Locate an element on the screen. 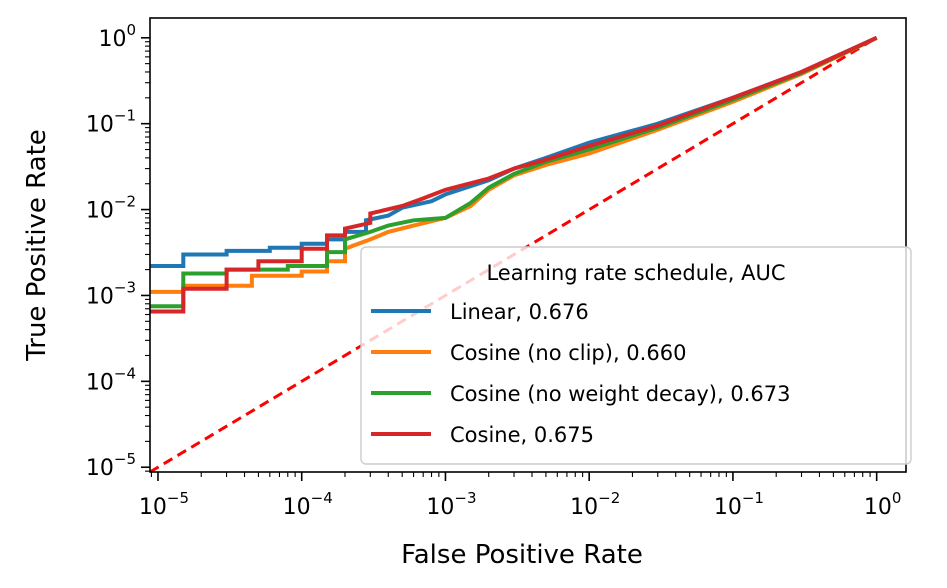 The width and height of the screenshot is (947, 588). legend-label: Cosine, 0.675 is located at coordinates (522, 435).